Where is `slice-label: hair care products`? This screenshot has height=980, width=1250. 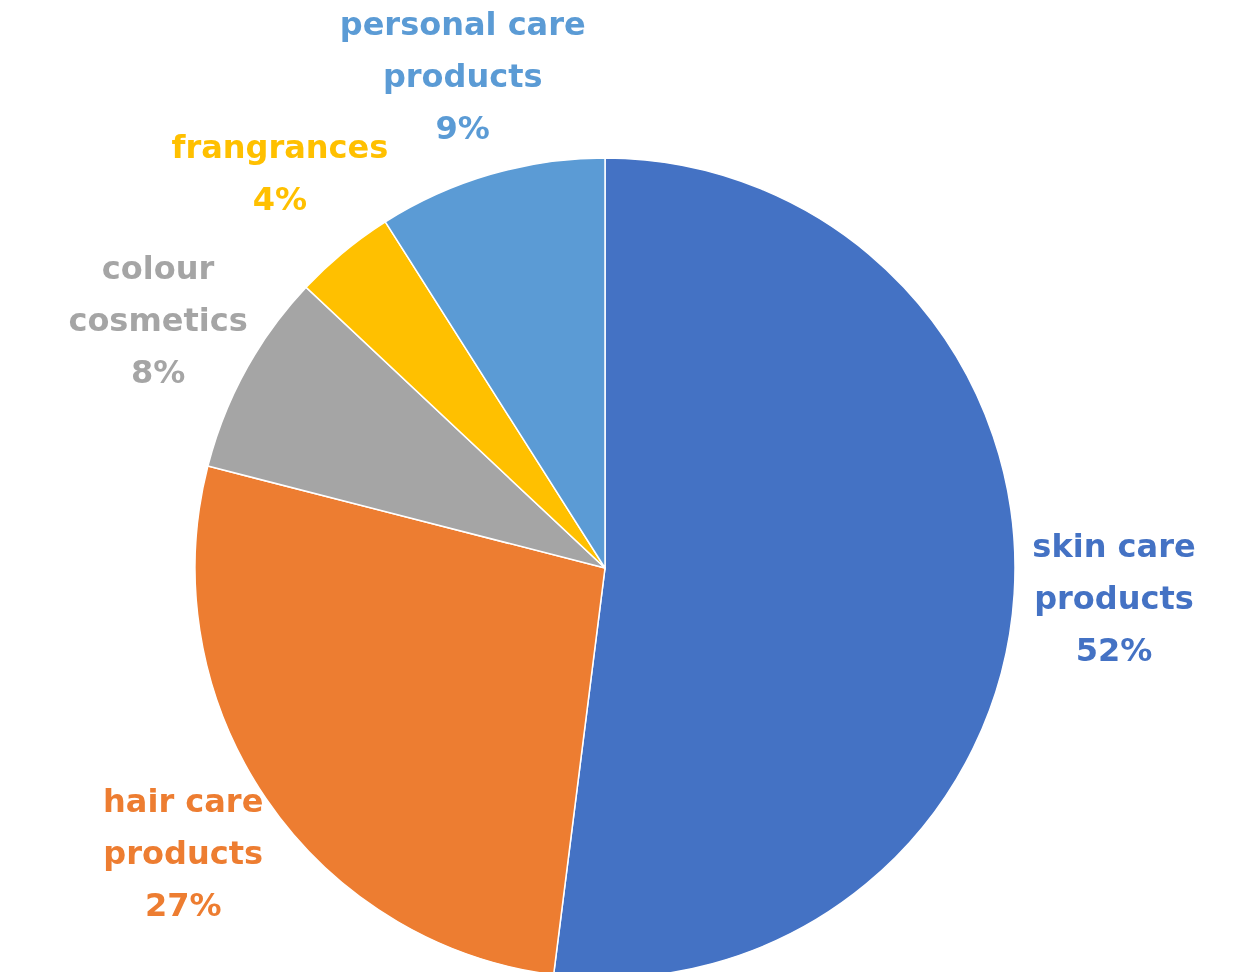 slice-label: hair care products is located at coordinates (183, 826).